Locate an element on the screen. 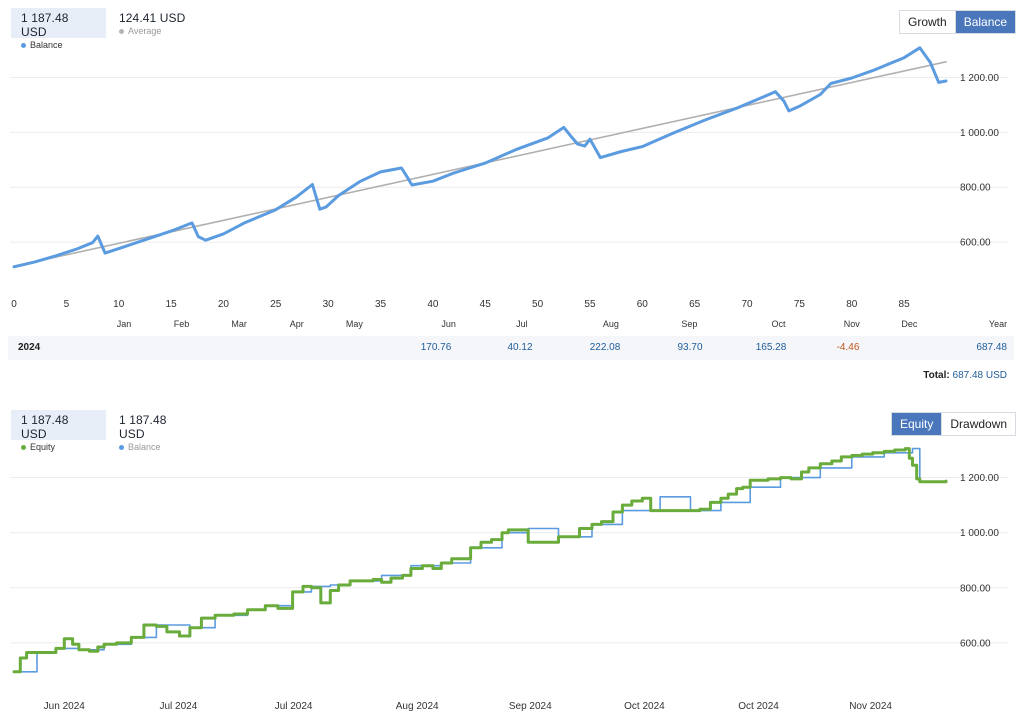 This screenshot has width=1024, height=715. year-row-total: 687.48 is located at coordinates (991, 347).